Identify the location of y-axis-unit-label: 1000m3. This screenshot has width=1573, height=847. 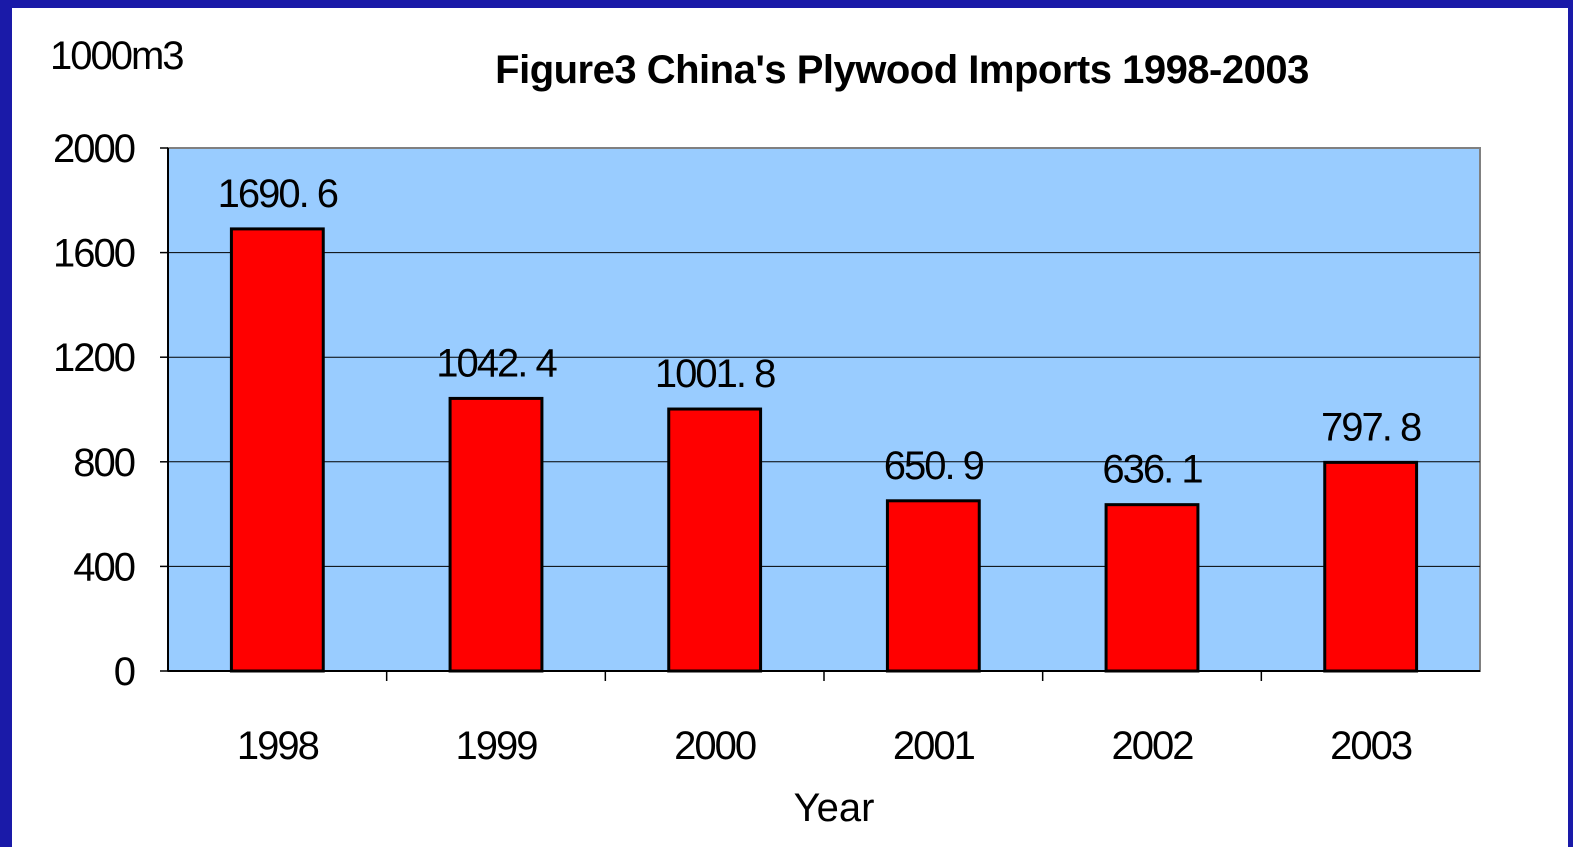
(117, 56).